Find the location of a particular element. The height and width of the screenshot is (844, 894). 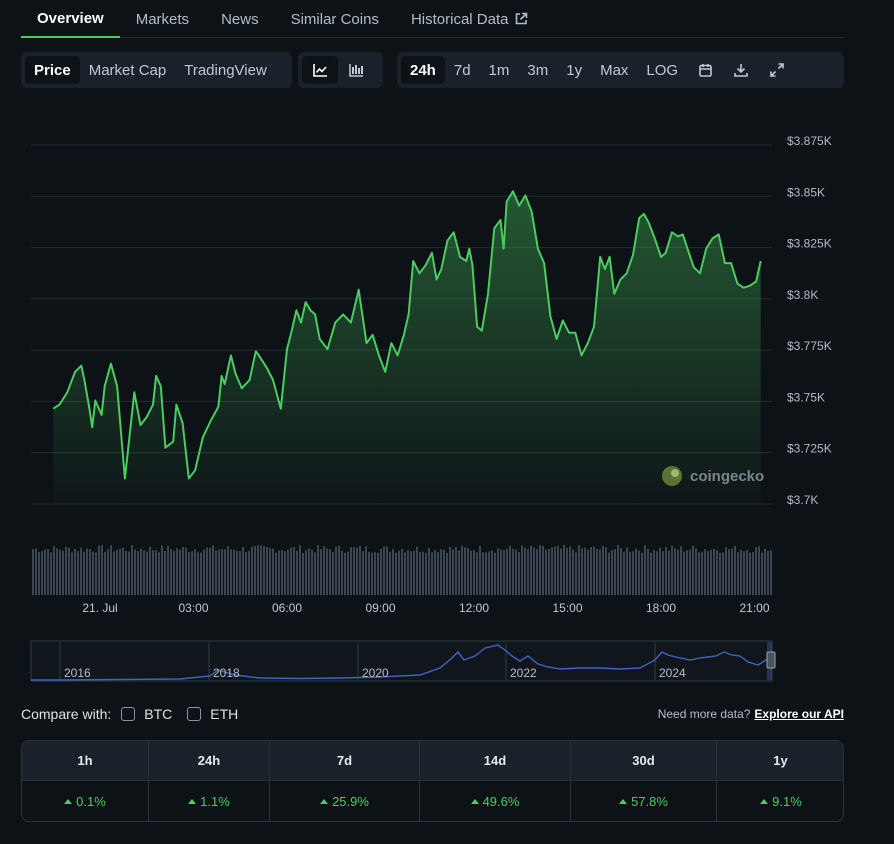

range-max-button: Max is located at coordinates (614, 70).